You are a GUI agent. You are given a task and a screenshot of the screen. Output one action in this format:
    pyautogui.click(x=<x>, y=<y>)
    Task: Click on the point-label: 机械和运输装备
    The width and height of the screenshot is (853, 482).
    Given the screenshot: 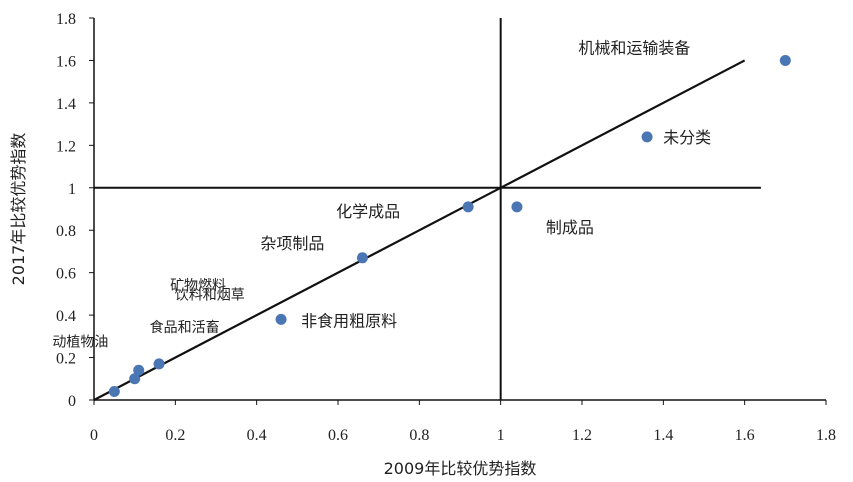 What is the action you would take?
    pyautogui.click(x=634, y=47)
    